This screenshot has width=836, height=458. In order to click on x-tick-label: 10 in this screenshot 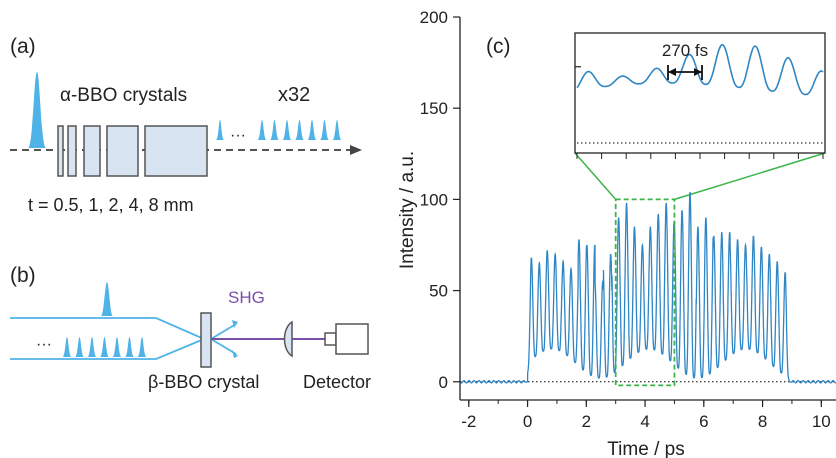, I will do `click(821, 421)`.